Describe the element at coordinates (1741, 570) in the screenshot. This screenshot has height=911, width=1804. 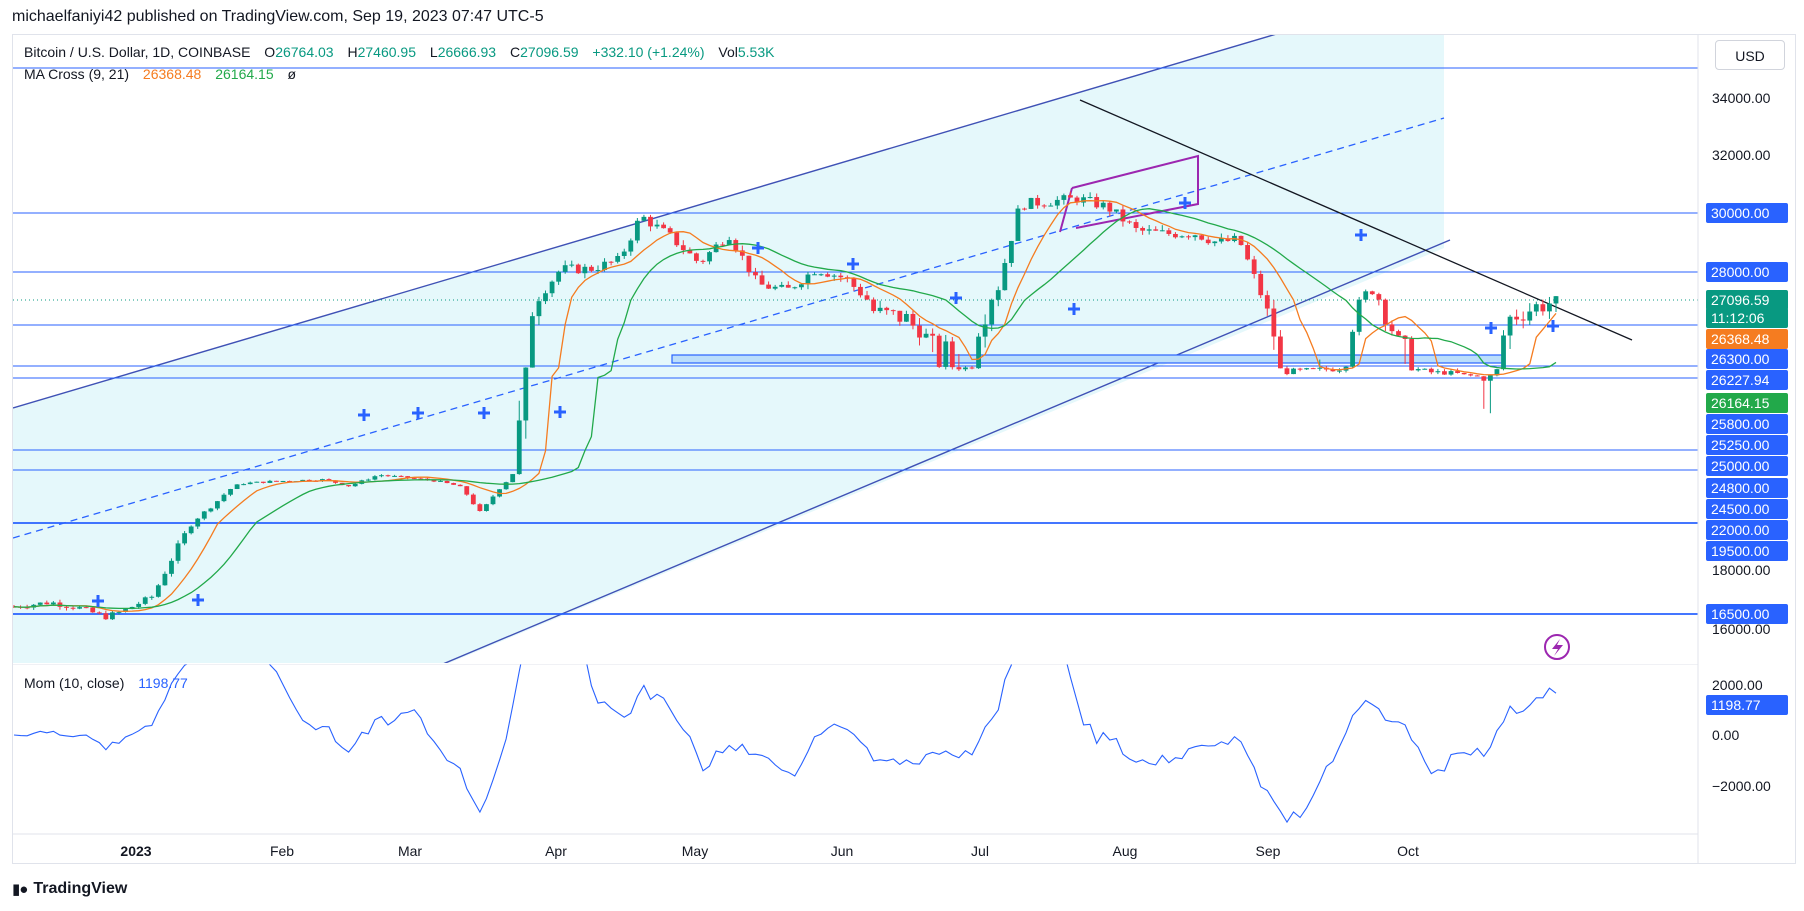
I see `y-tick-label: 18000.00` at that location.